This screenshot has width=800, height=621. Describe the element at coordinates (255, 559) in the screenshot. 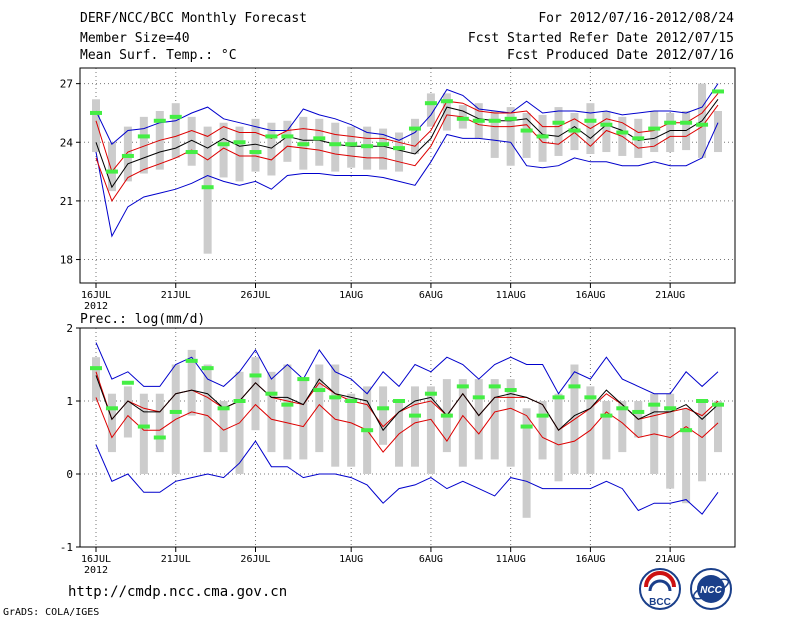

I see `precip-xtick-label: 26JUL` at that location.